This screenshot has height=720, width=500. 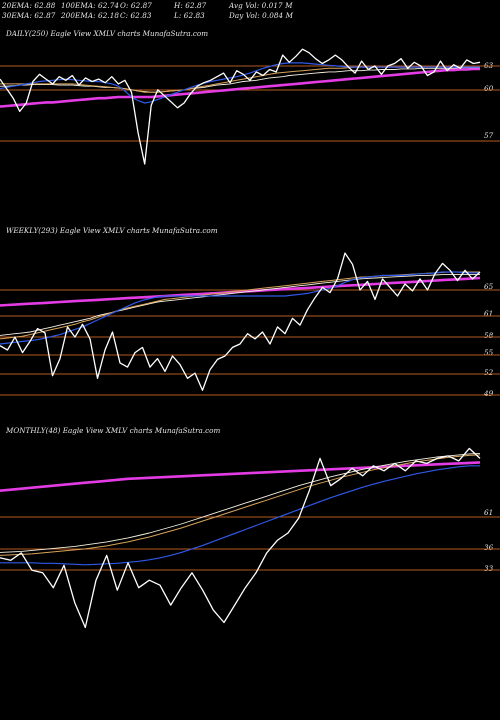 I want to click on monthly-y-tick-61: 61, so click(x=489, y=512).